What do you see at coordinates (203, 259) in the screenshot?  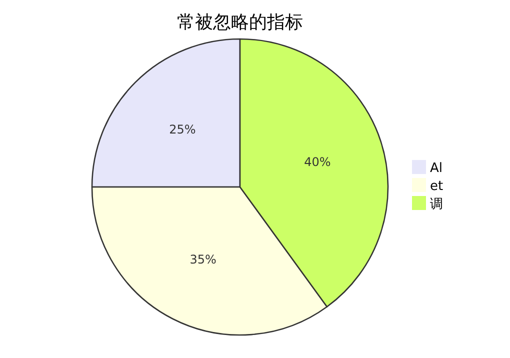 I see `data-label: 35%` at bounding box center [203, 259].